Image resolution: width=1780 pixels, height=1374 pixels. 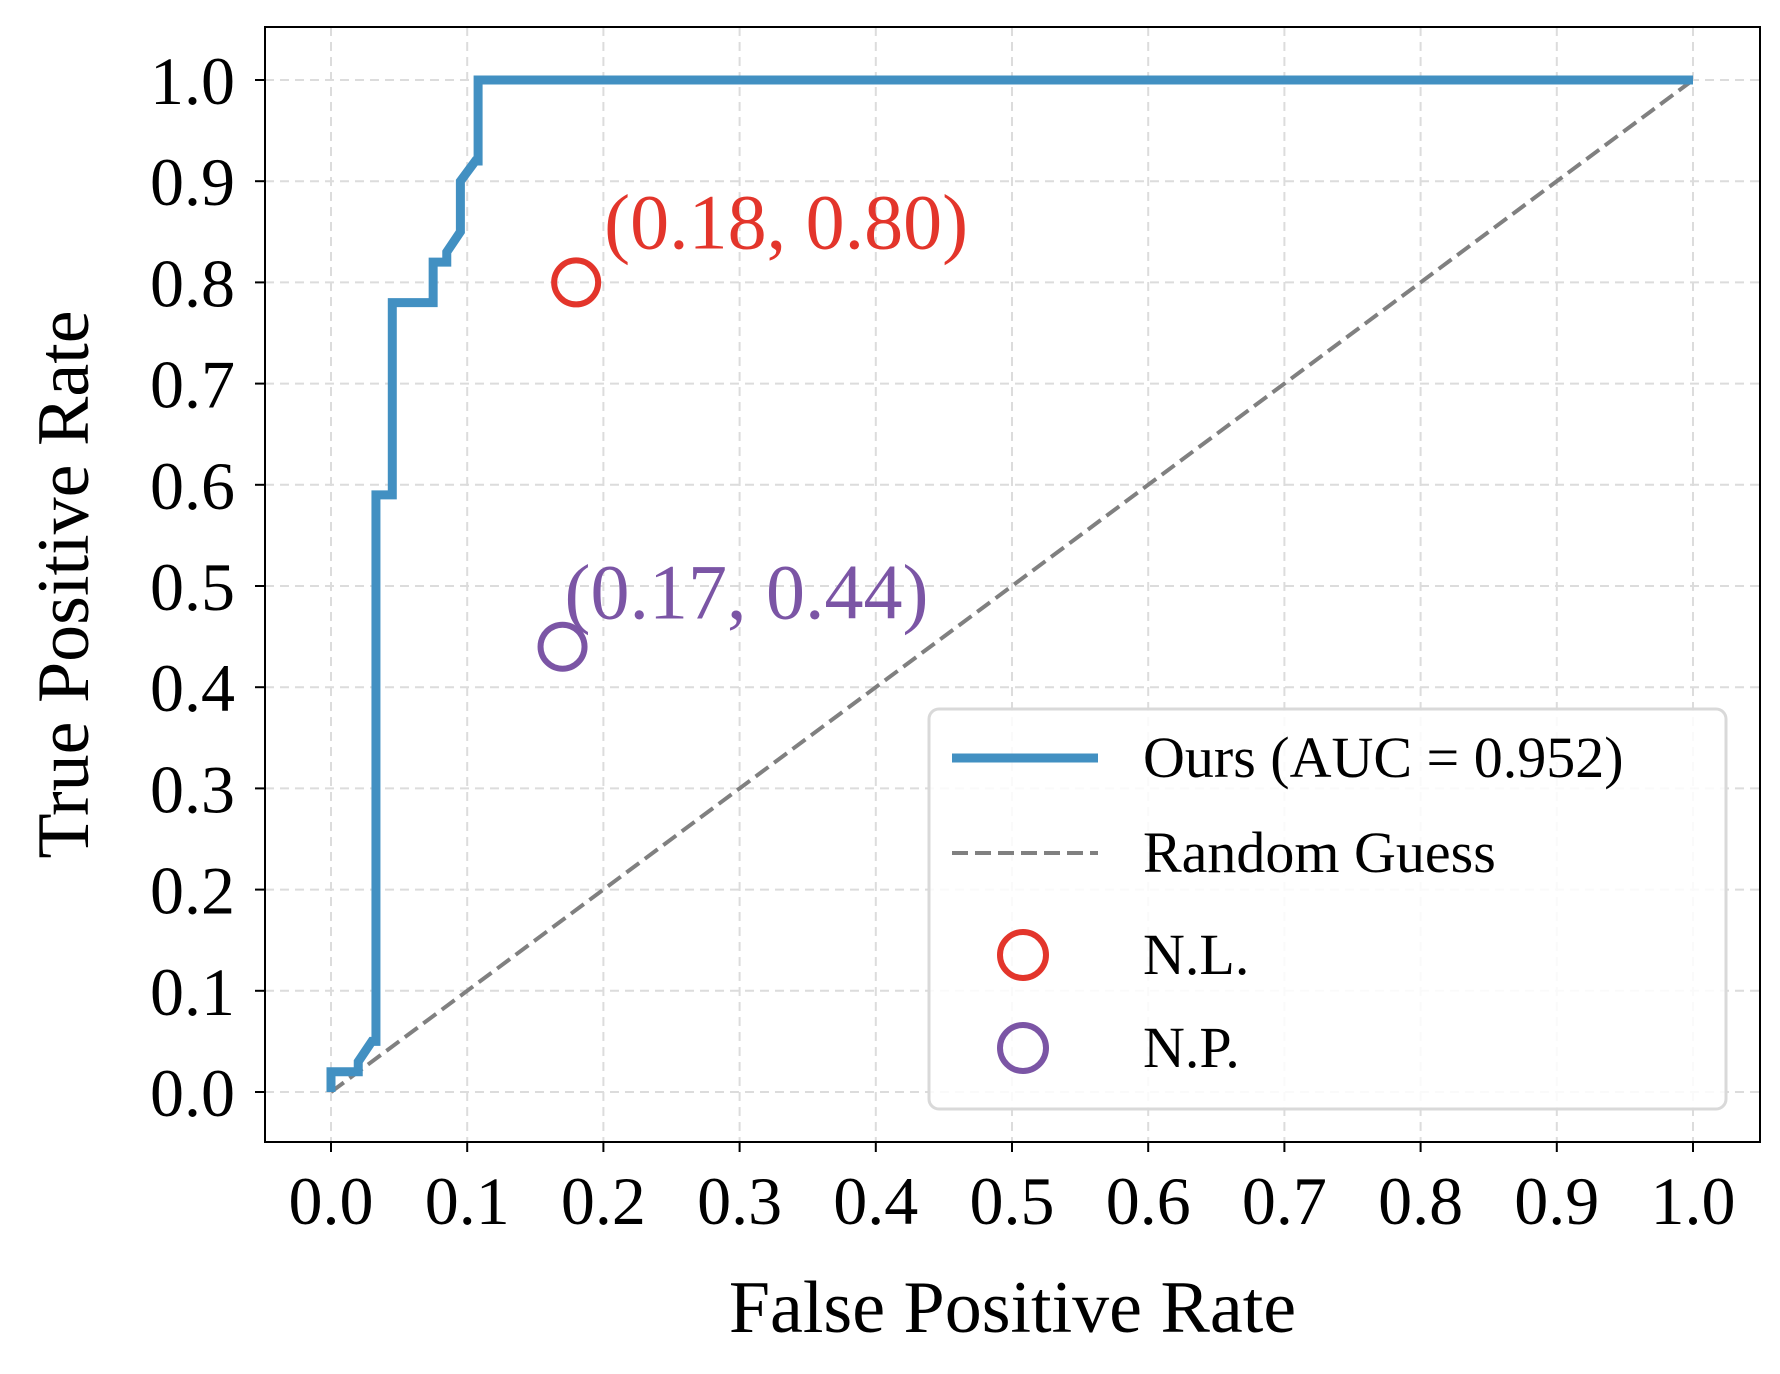 I want to click on annotations: (0.18, 0.80) (0.17, 0.44), so click(x=767, y=406).